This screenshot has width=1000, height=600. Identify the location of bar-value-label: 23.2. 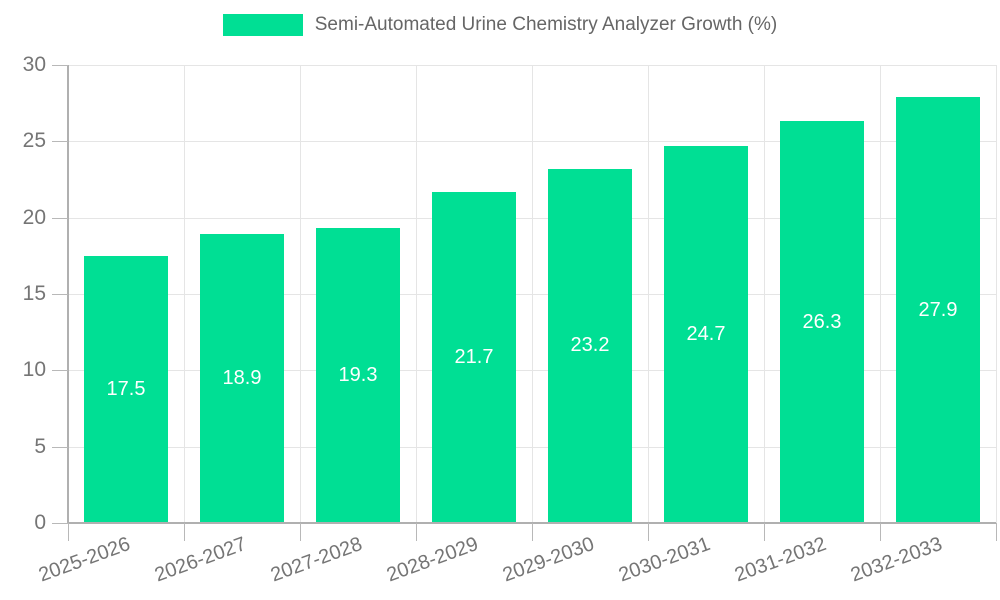
(590, 345).